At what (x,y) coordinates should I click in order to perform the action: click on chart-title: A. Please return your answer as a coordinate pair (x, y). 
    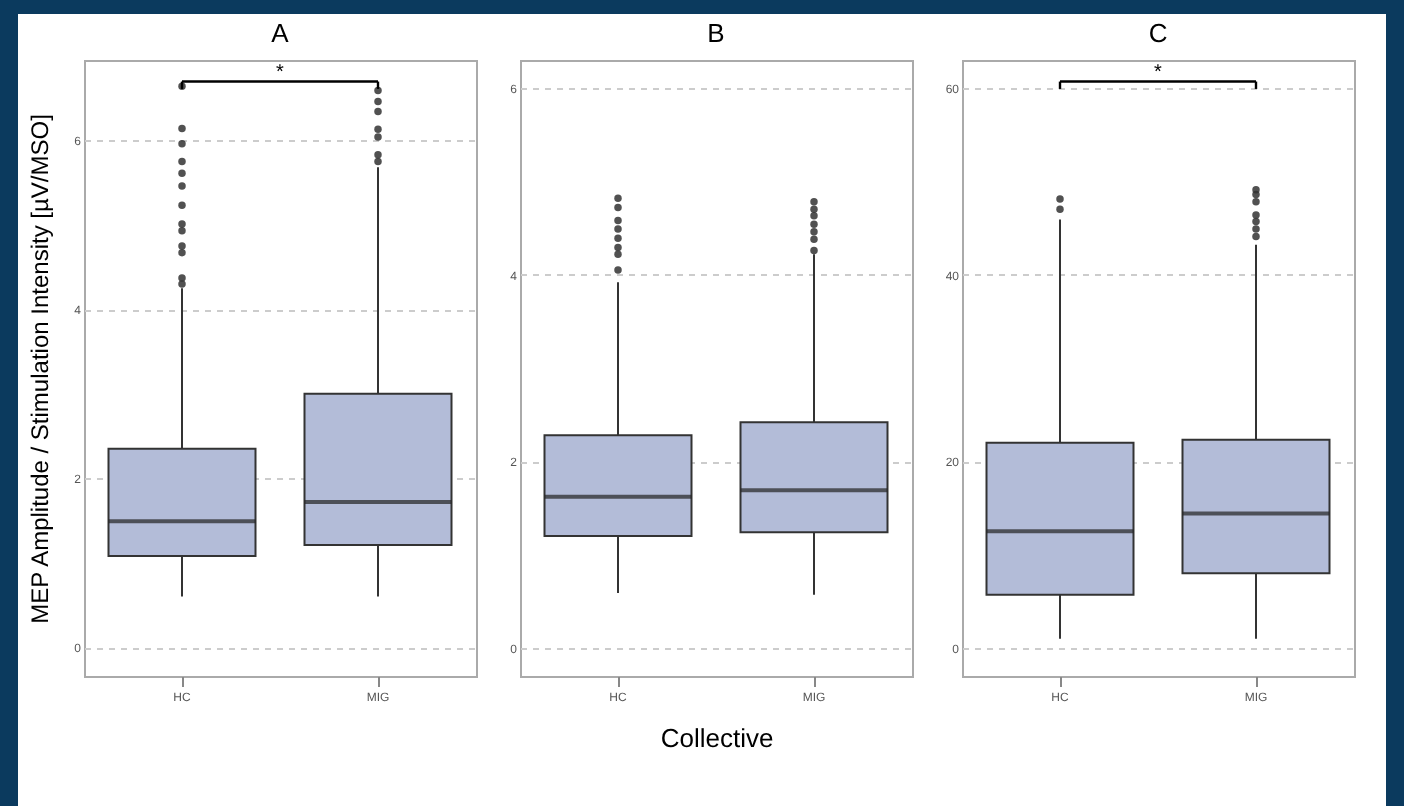
    Looking at the image, I should click on (280, 33).